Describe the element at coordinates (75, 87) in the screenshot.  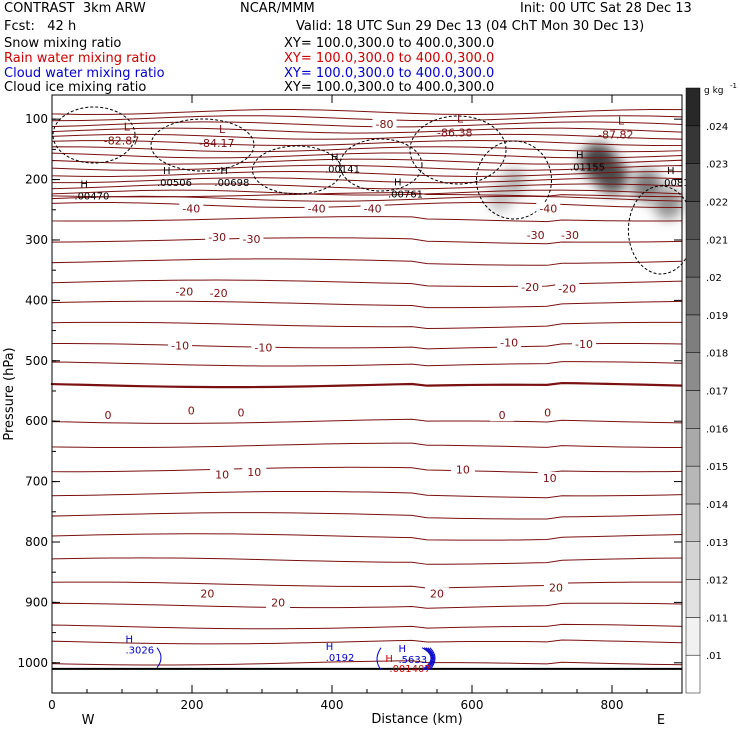
I see `cloudice-field-name: Cloud ice mixing ratio` at that location.